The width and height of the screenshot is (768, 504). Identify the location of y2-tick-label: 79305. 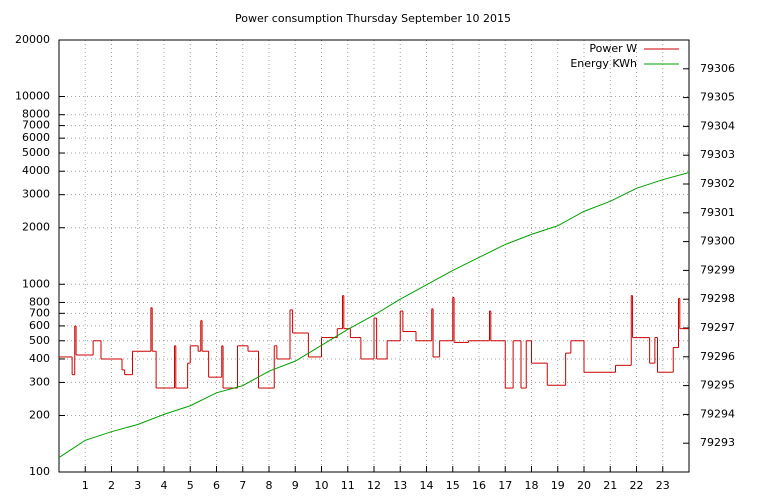
(717, 97).